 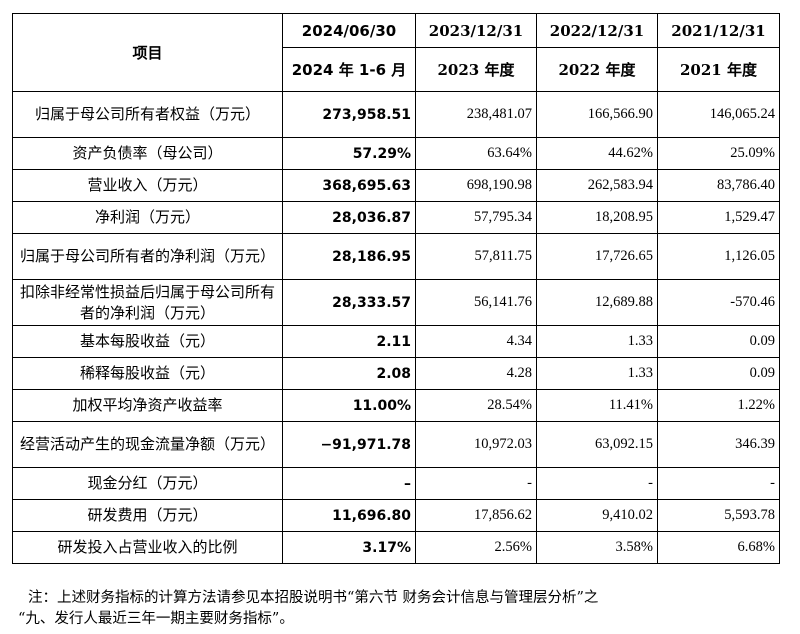 I want to click on row-value-2022: 17,726.65, so click(x=597, y=256).